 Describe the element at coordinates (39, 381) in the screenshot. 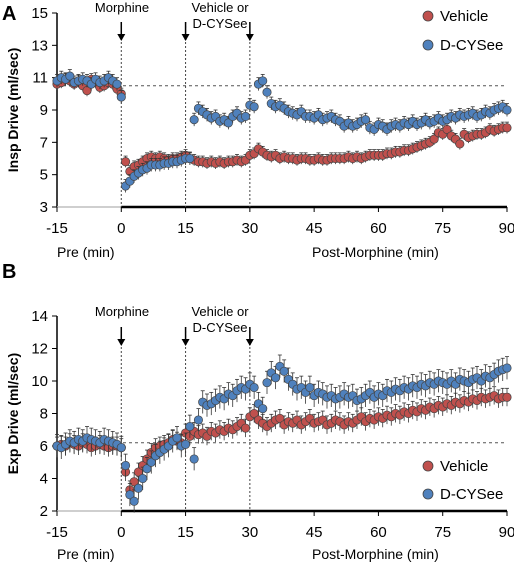

I see `y-tick-label: 10` at that location.